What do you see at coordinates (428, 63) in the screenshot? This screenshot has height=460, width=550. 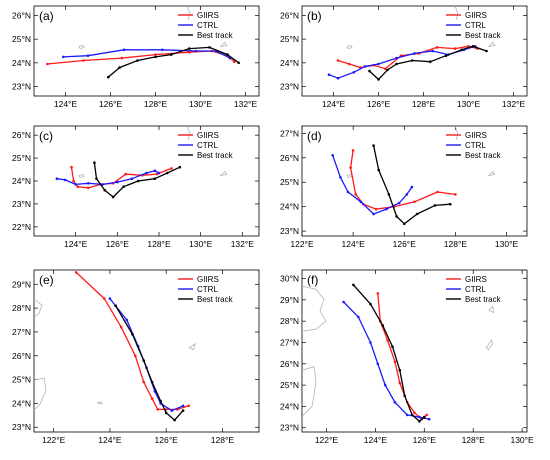 I see `best-track-line` at bounding box center [428, 63].